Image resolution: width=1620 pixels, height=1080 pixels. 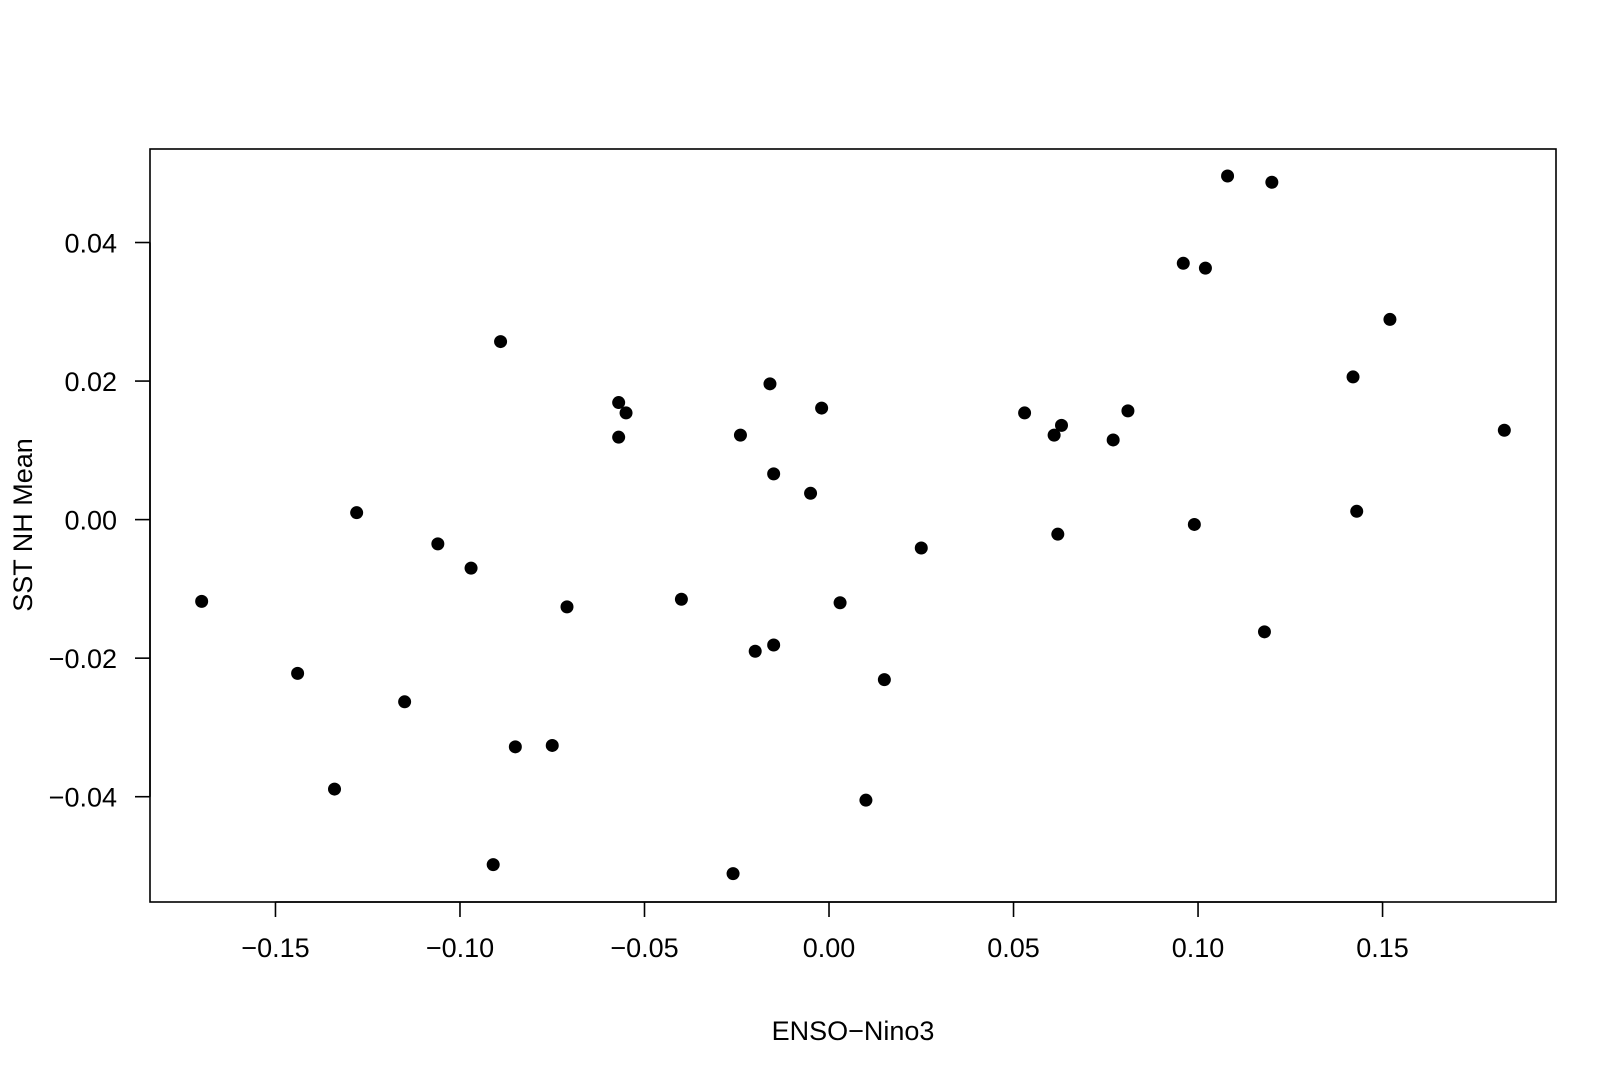 I want to click on y-tick-label: −0.02, so click(x=83, y=659).